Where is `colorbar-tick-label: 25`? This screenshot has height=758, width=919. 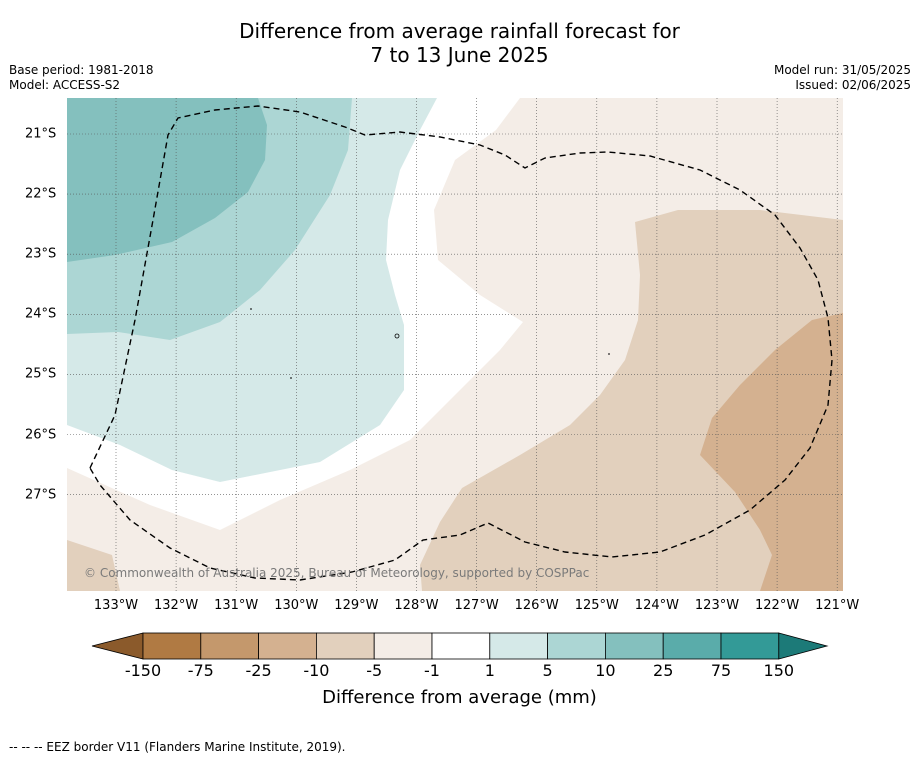
colorbar-tick-label: 25 is located at coordinates (663, 670).